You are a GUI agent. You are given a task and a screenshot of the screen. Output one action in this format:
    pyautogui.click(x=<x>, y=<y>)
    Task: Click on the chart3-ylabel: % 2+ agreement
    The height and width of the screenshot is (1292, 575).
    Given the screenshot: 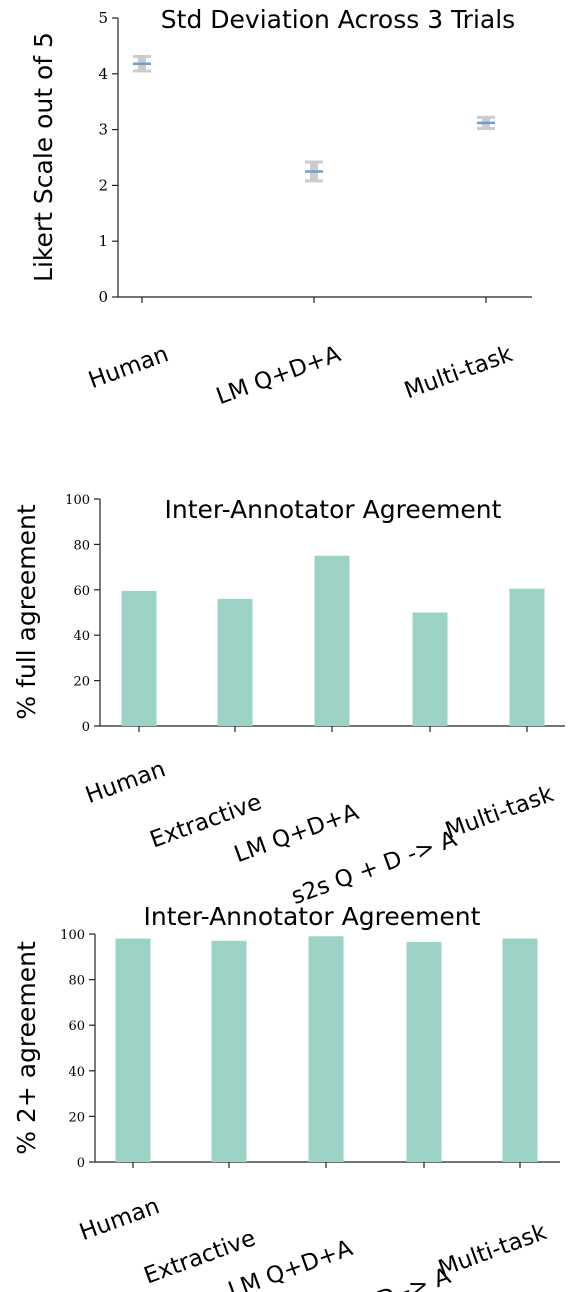 What is the action you would take?
    pyautogui.click(x=26, y=1048)
    